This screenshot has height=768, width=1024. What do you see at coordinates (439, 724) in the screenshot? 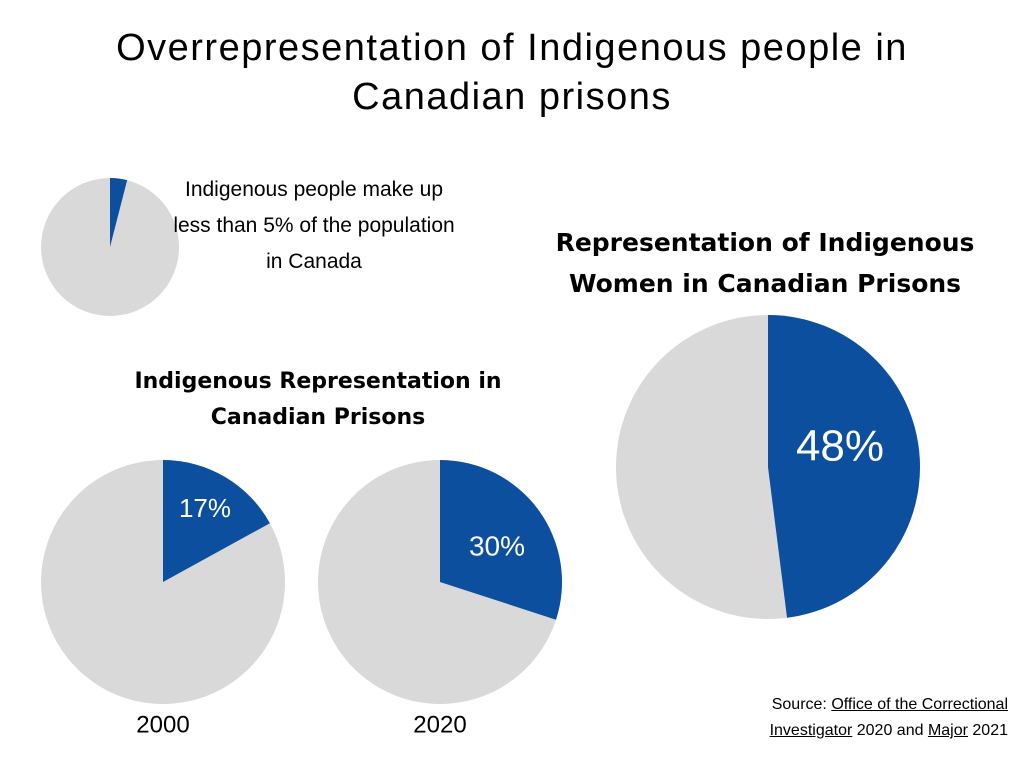
I see `category-label: 2020` at bounding box center [439, 724].